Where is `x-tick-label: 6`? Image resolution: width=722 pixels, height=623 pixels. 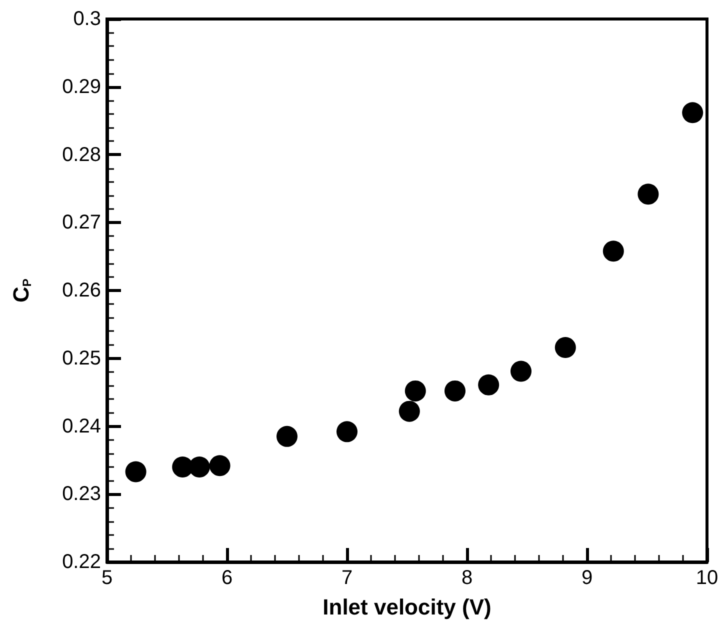 x-tick-label: 6 is located at coordinates (227, 578).